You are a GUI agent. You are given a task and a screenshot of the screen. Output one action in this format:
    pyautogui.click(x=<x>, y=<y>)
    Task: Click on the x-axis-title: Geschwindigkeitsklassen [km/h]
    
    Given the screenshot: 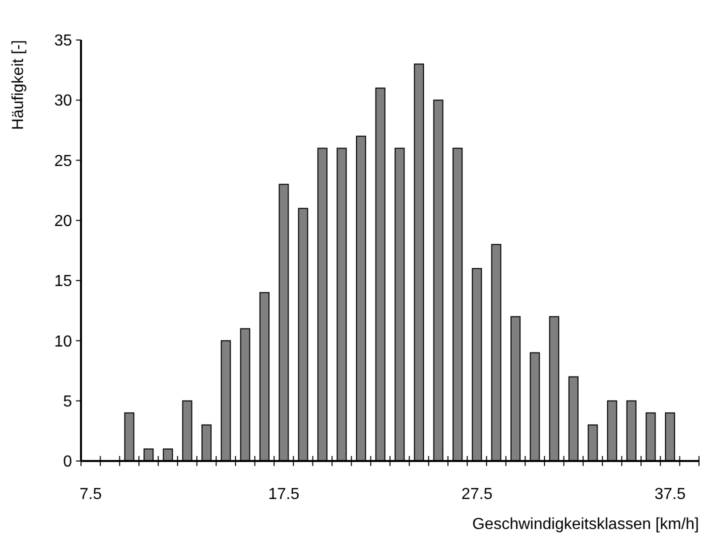 What is the action you would take?
    pyautogui.click(x=585, y=524)
    